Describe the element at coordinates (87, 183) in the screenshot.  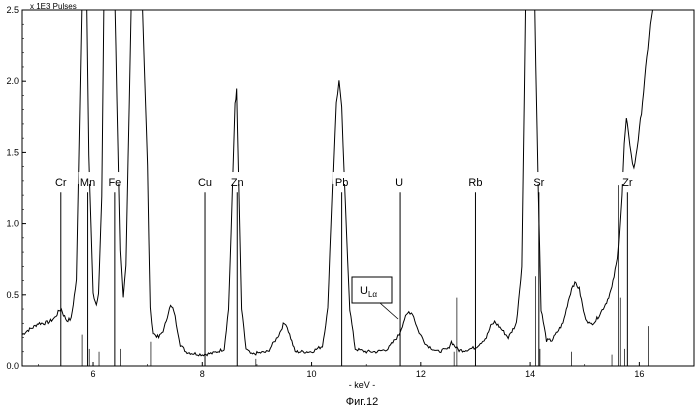
I see `marker-label-mn: Mn` at that location.